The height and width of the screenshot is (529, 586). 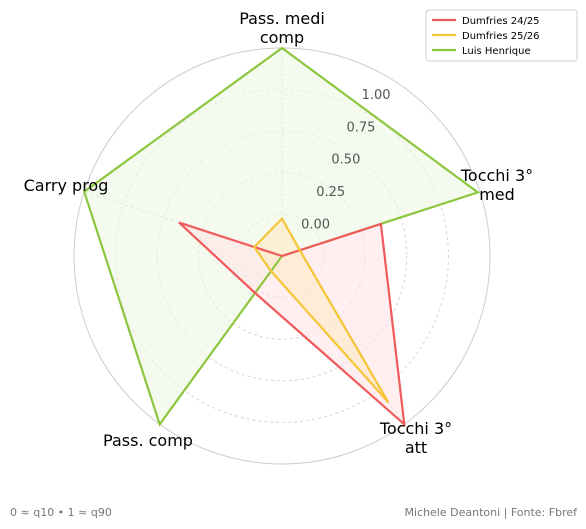 What do you see at coordinates (66, 185) in the screenshot?
I see `axis-label-5: Carry prog` at bounding box center [66, 185].